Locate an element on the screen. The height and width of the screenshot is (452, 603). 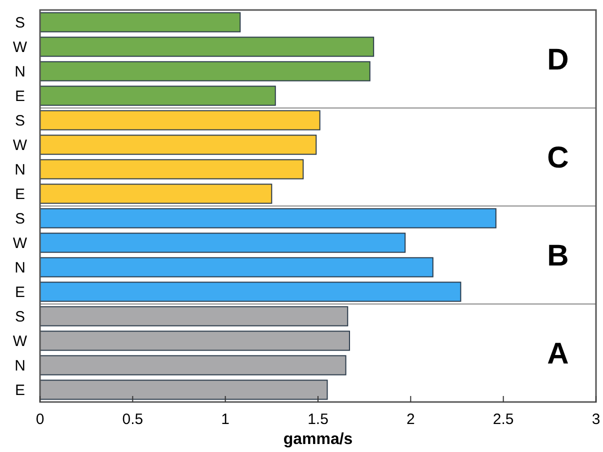
x-tick-label: 1 is located at coordinates (225, 419).